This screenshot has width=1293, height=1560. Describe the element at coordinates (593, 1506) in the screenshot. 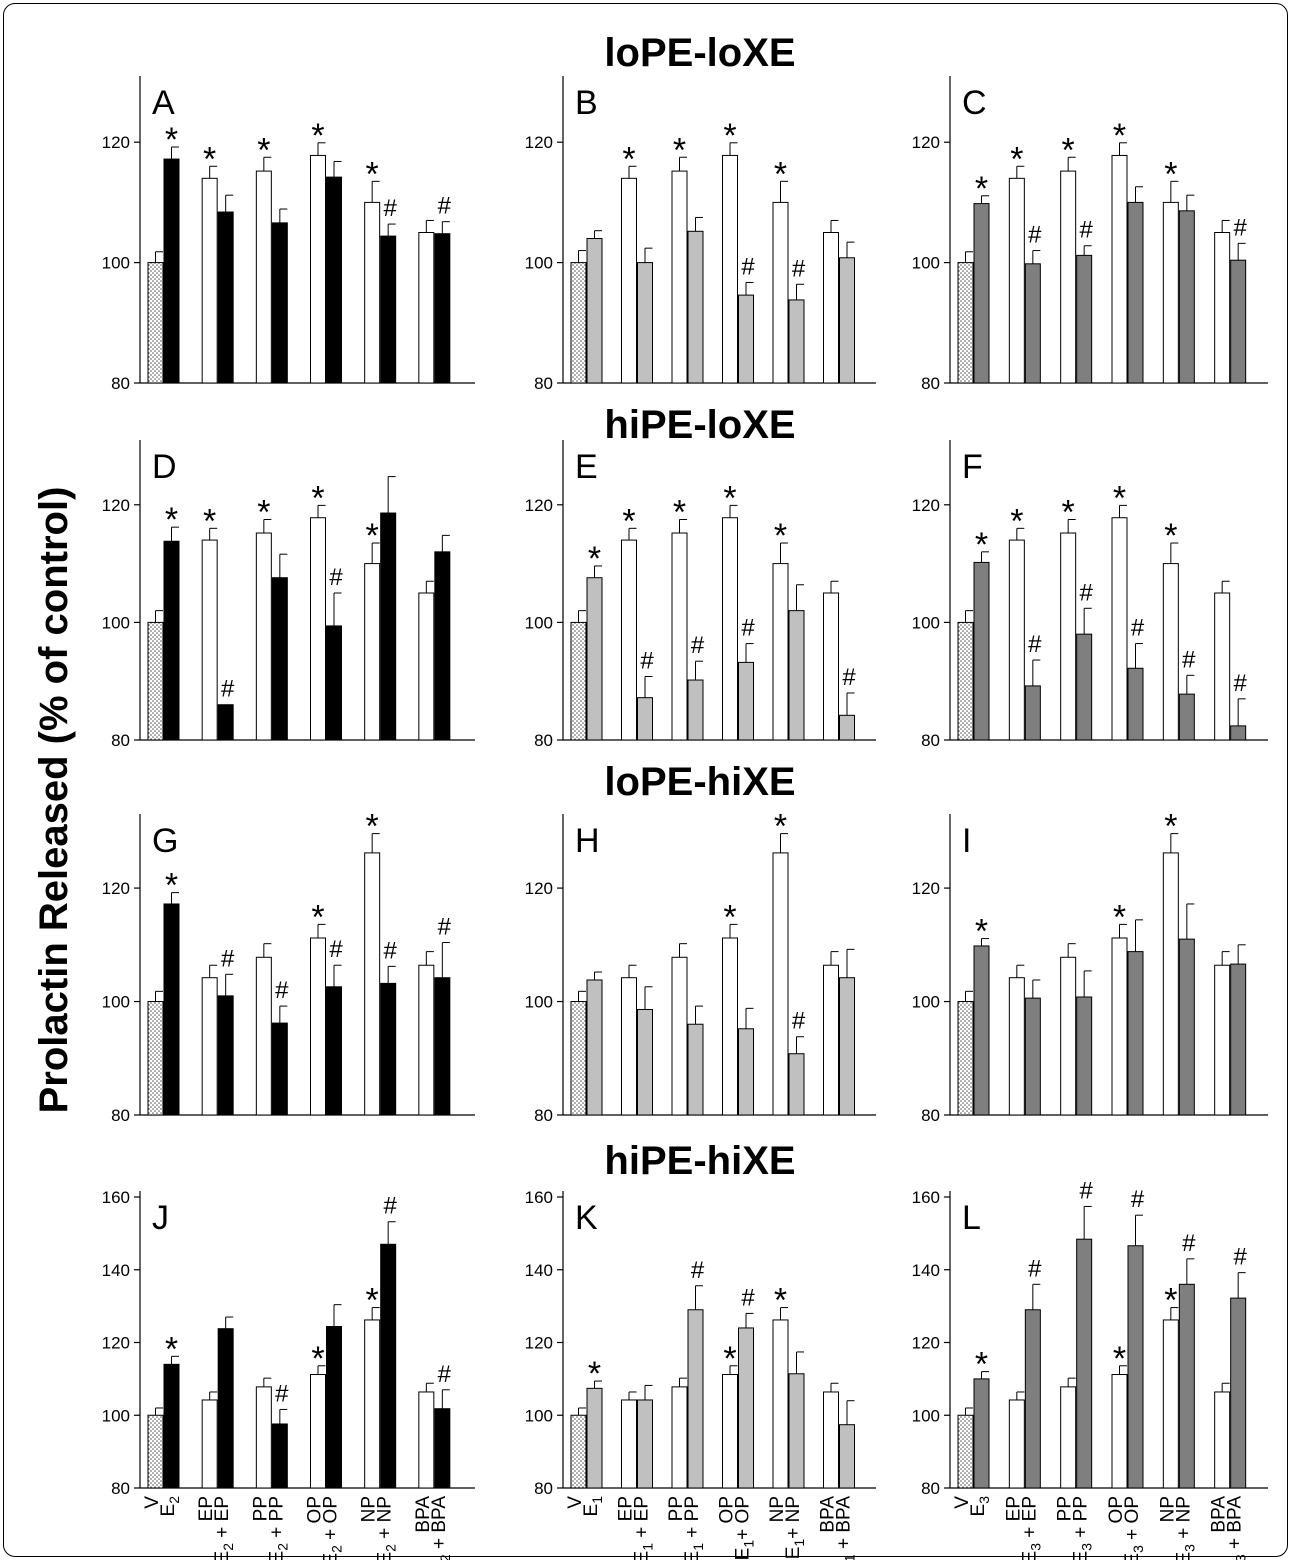

I see `x-category-label: E1` at that location.